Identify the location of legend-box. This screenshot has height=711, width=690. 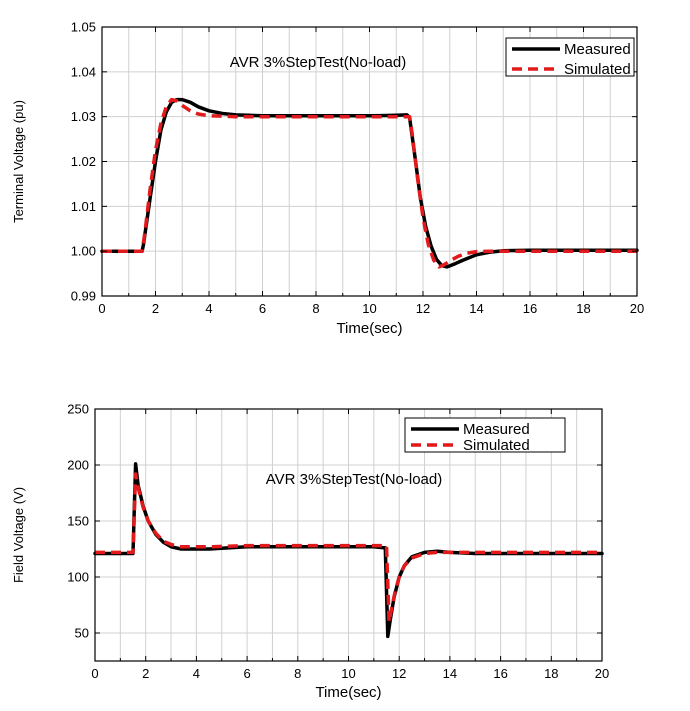
(570, 57).